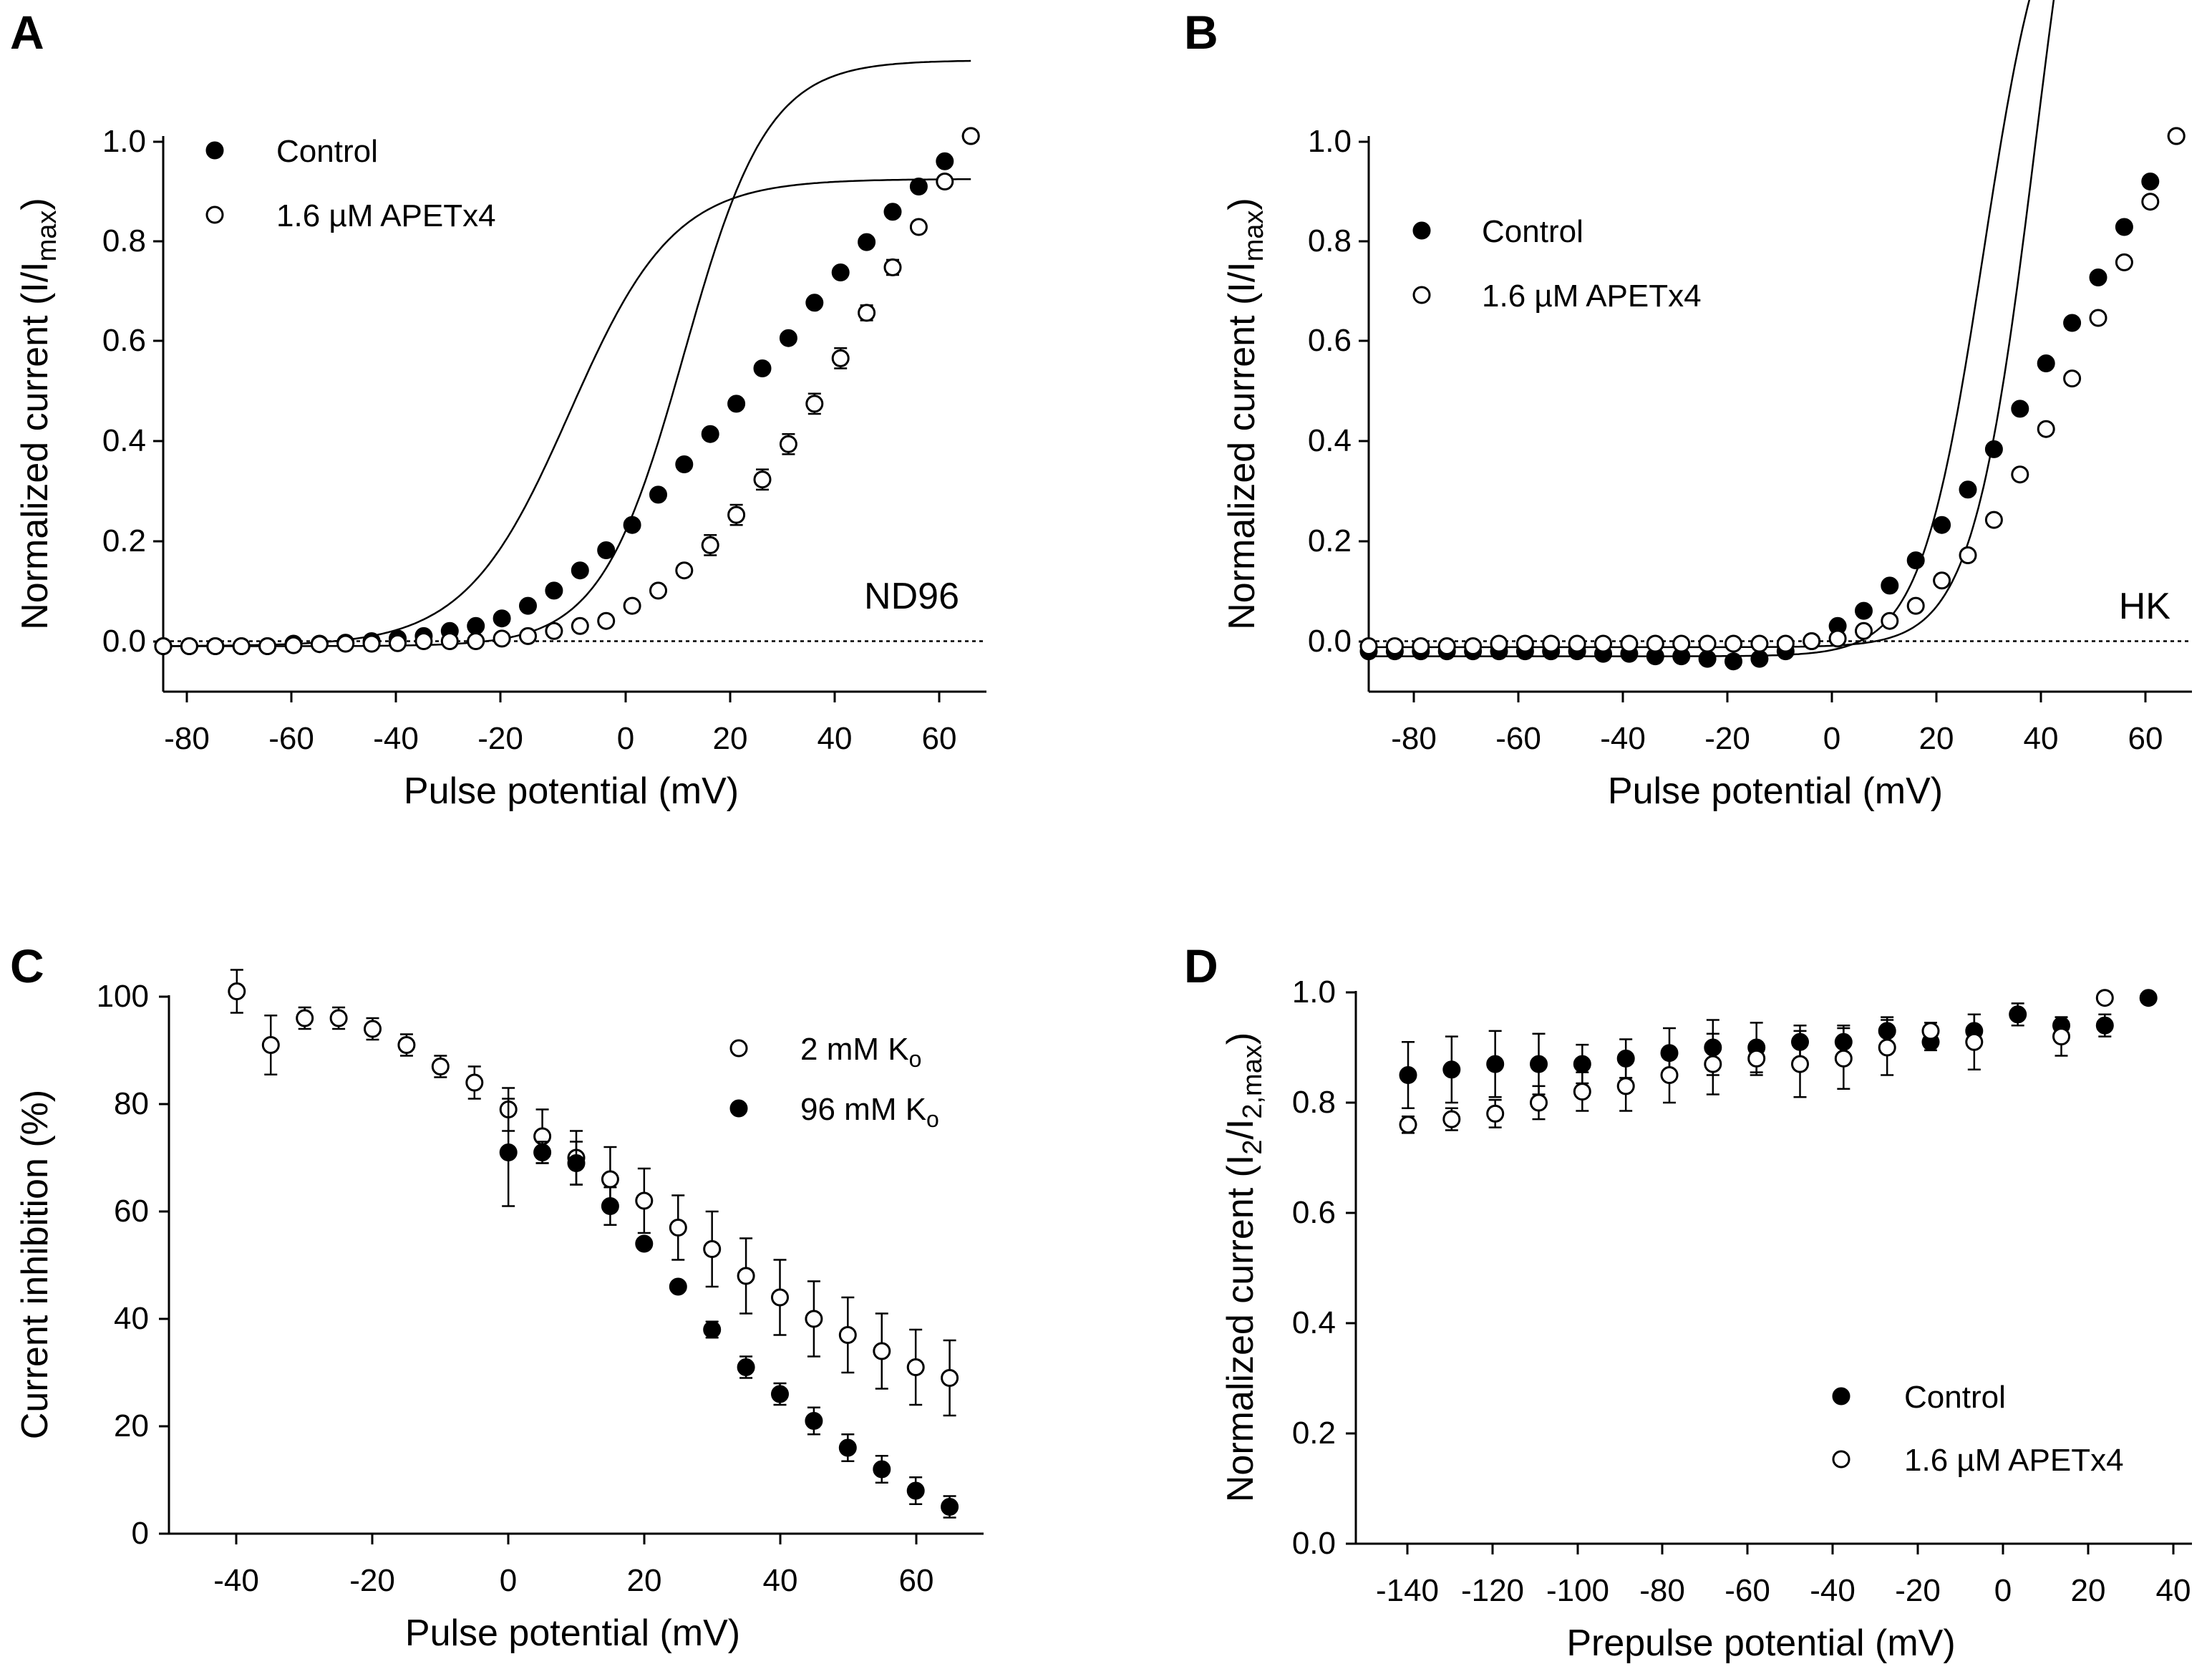 Image resolution: width=2212 pixels, height=1669 pixels. What do you see at coordinates (27, 965) in the screenshot?
I see `panel-letter-c: C` at bounding box center [27, 965].